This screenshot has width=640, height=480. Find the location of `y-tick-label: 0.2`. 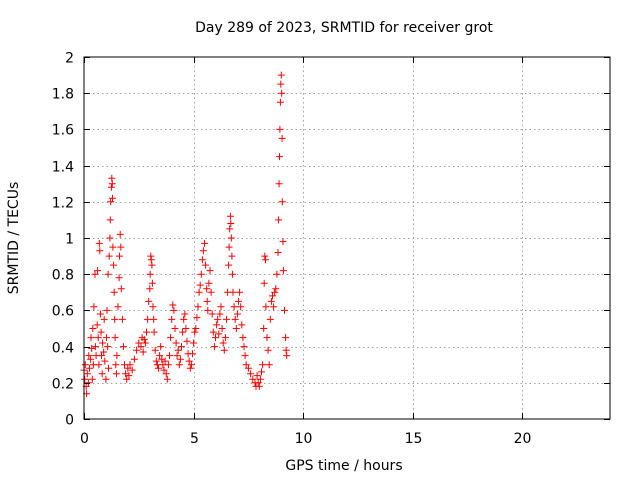

y-tick-label: 0.2 is located at coordinates (63, 385).